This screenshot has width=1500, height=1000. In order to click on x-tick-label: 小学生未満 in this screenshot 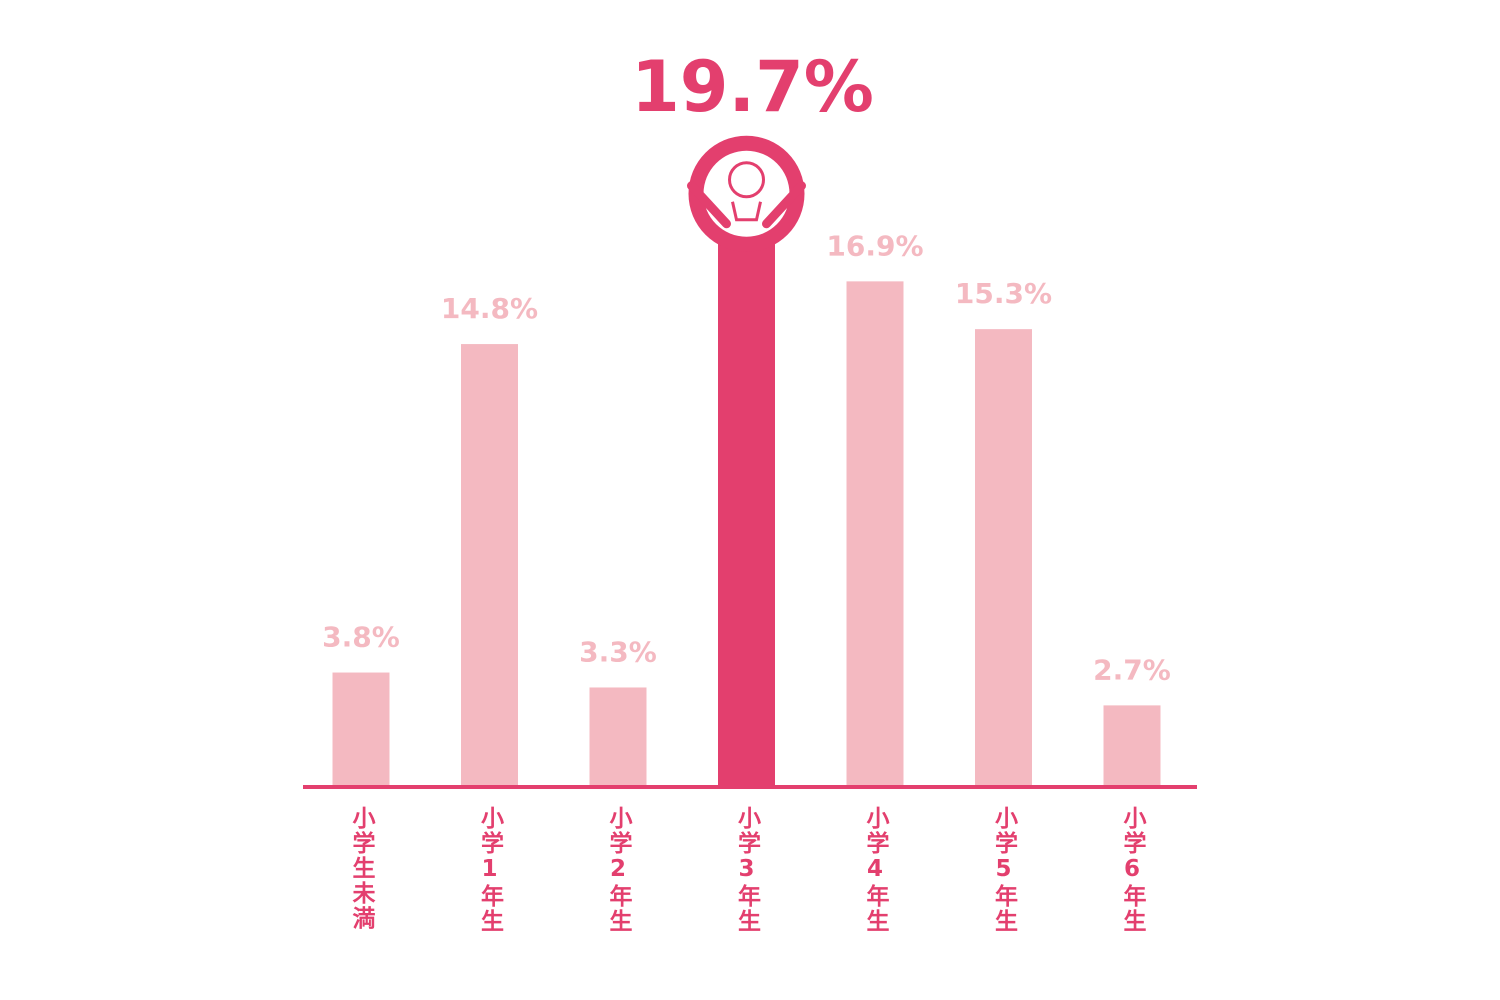, I will do `click(361, 868)`.